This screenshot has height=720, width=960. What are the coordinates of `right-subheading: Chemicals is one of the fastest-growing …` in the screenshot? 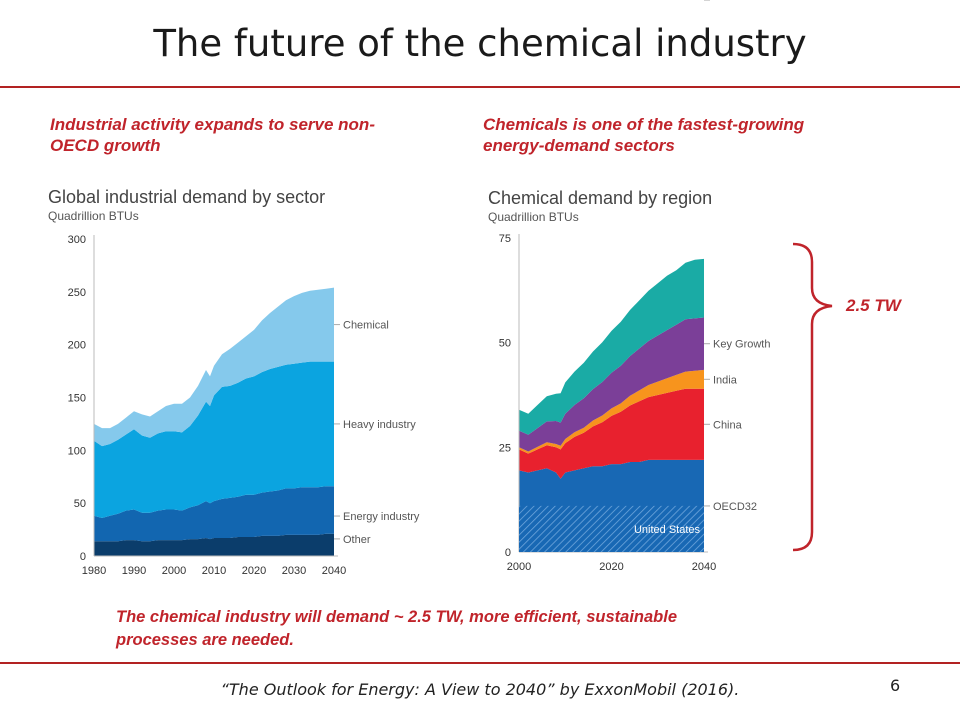 It's located at (644, 135).